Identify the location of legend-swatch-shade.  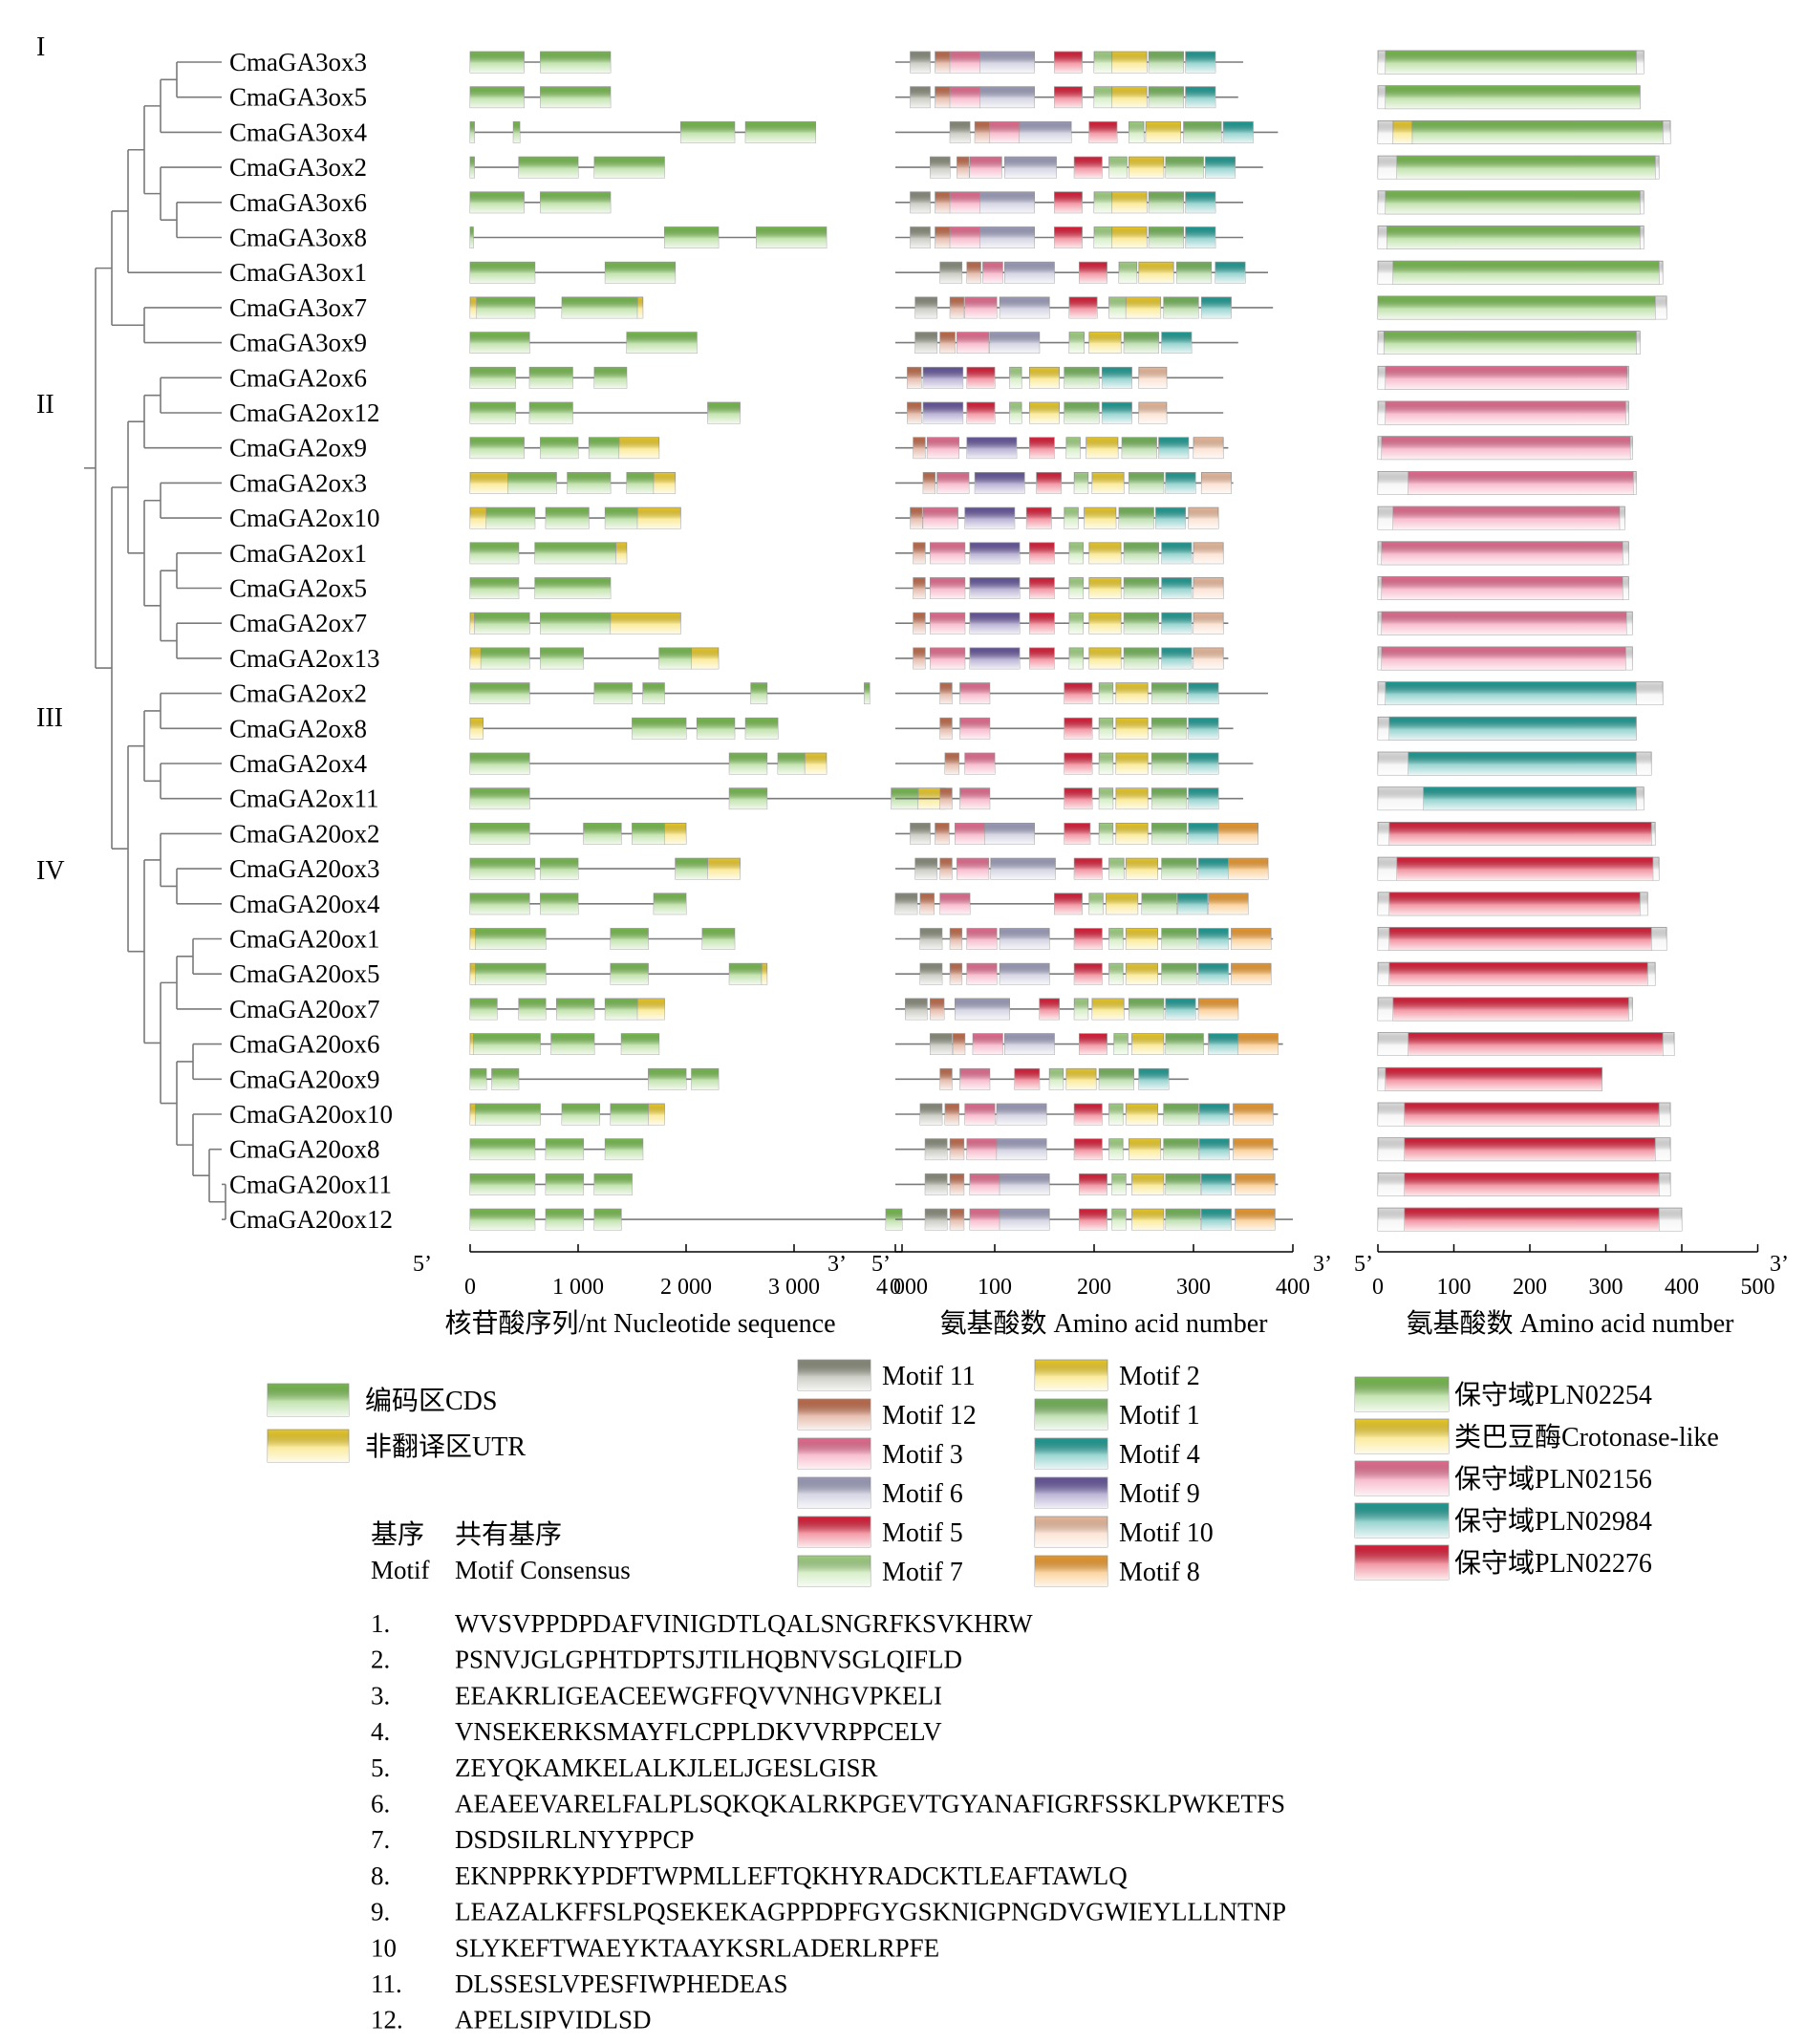
(1402, 1478).